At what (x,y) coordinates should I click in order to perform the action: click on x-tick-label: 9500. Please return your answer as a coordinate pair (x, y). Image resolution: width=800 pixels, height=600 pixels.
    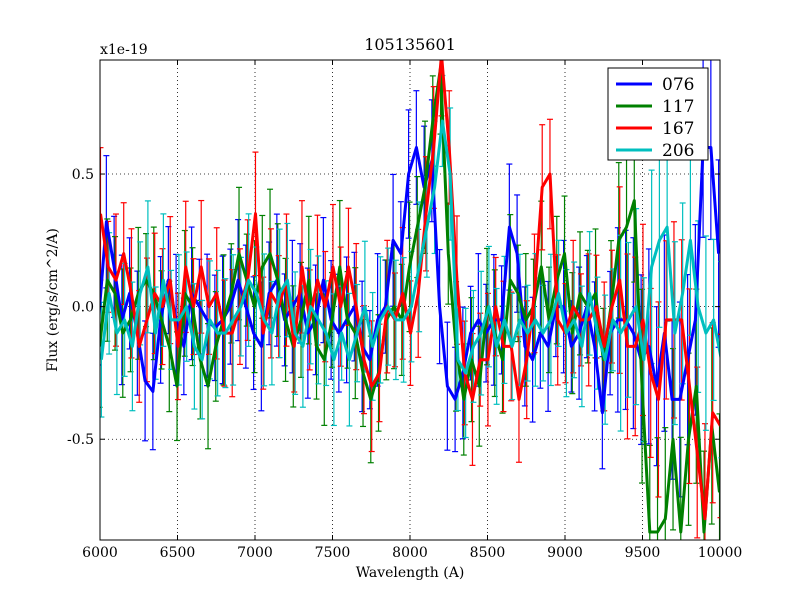
    Looking at the image, I should click on (643, 553).